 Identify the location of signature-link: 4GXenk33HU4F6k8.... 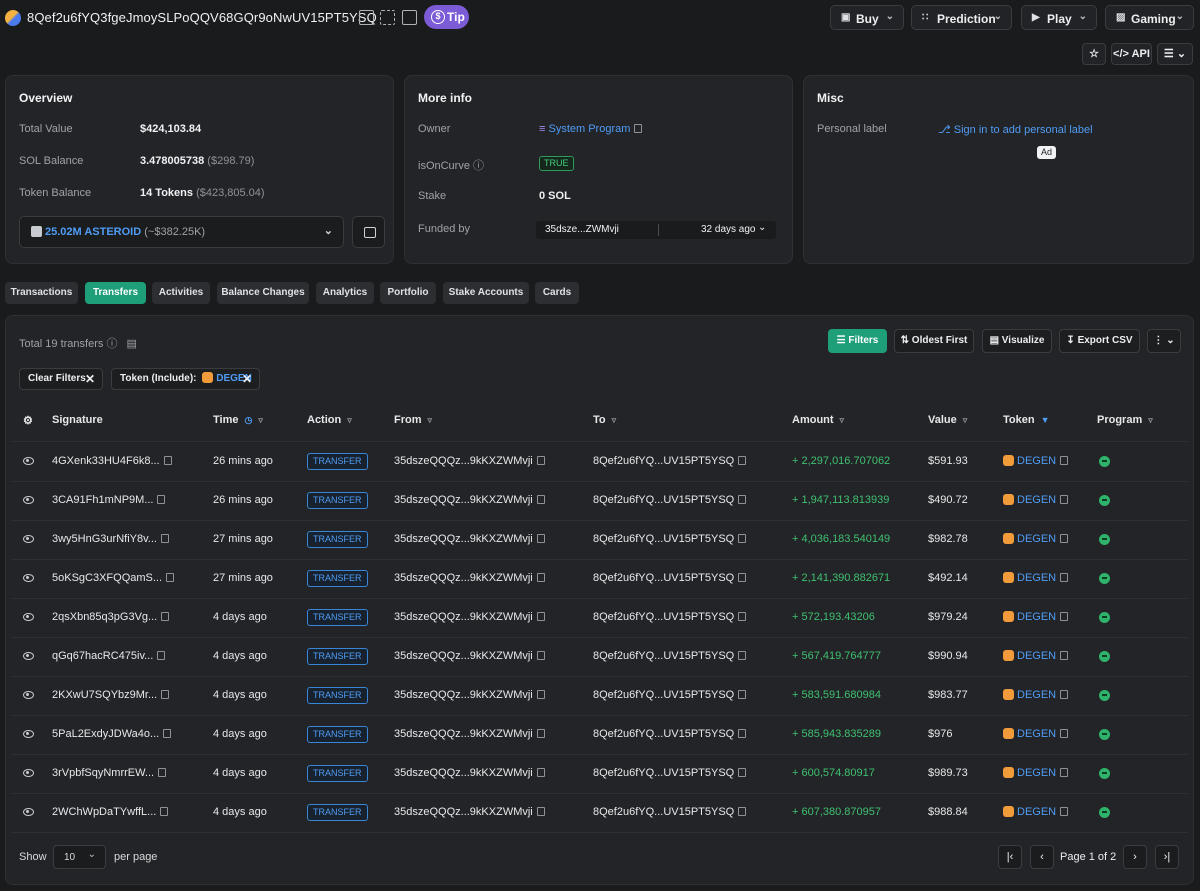
(106, 461).